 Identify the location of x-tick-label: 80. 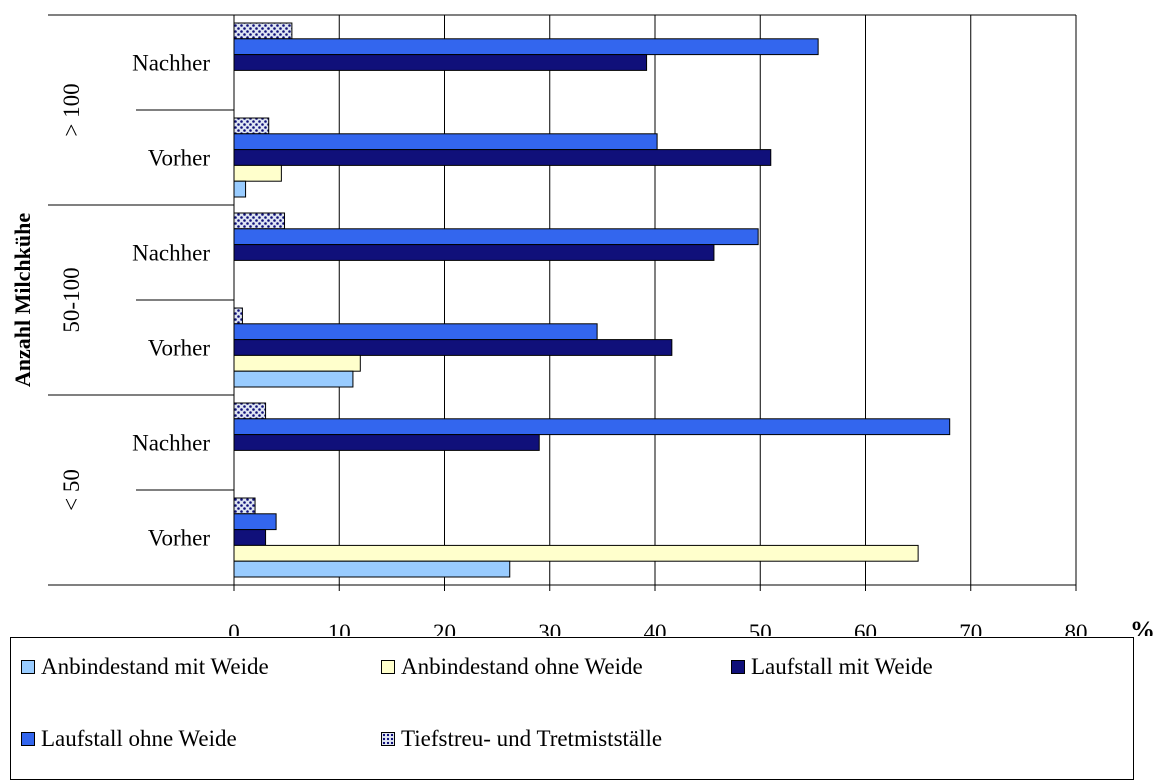
(1076, 628).